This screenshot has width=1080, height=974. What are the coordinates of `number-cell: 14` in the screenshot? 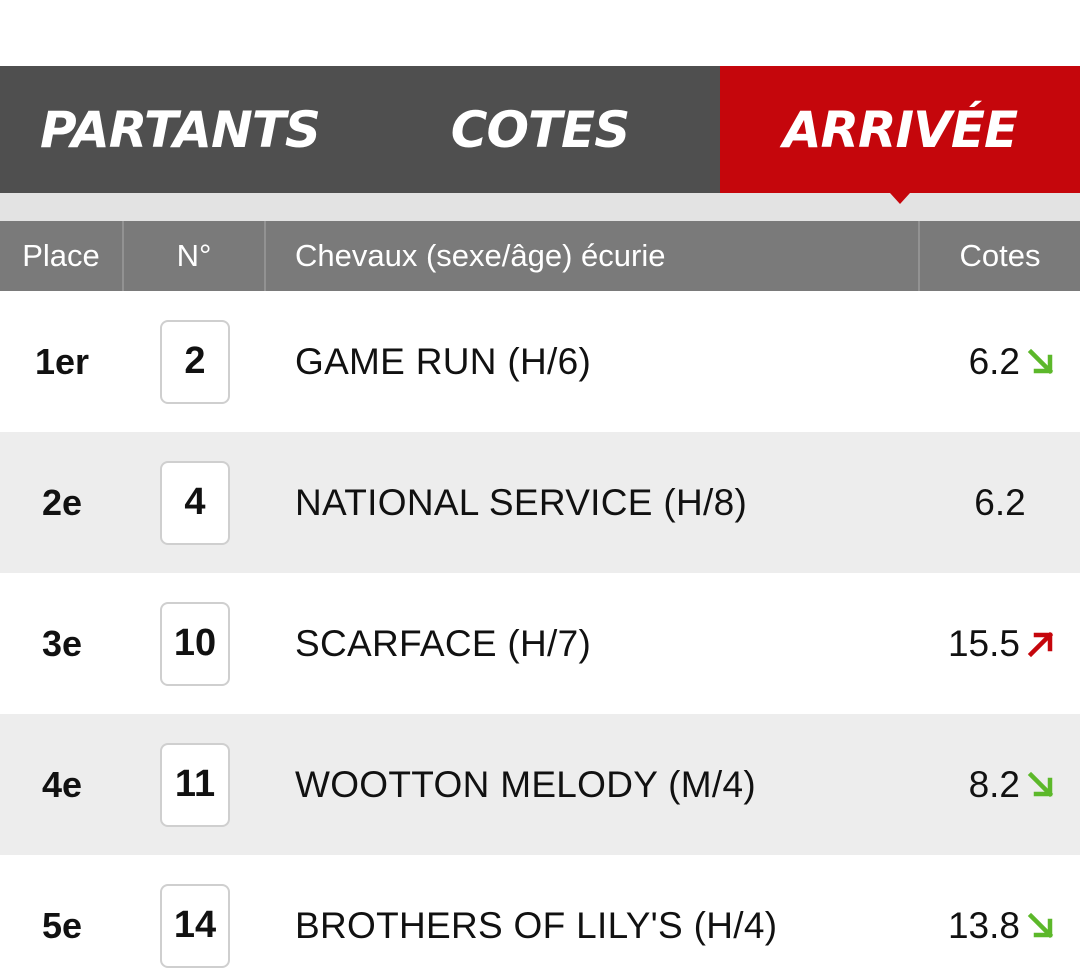 It's located at (195, 925).